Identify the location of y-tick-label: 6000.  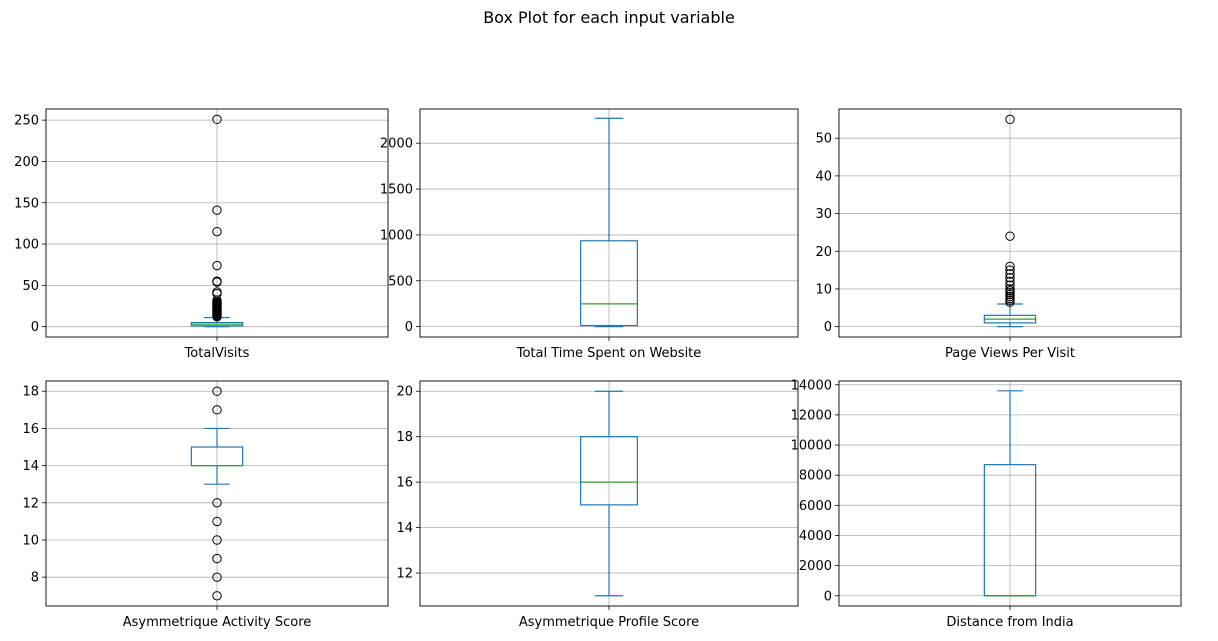
(815, 506).